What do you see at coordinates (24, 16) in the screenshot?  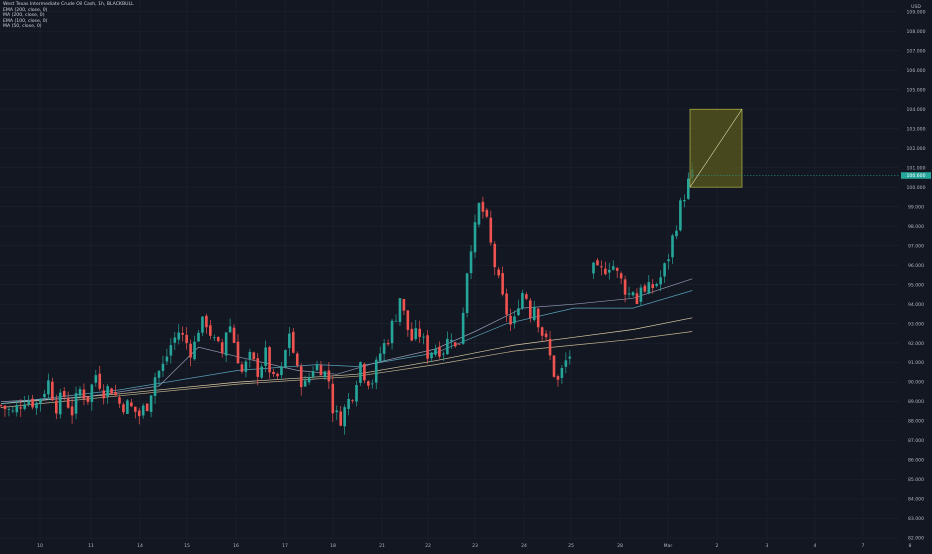 I see `legend-indicator-ma200: MA (200, close, 0)` at bounding box center [24, 16].